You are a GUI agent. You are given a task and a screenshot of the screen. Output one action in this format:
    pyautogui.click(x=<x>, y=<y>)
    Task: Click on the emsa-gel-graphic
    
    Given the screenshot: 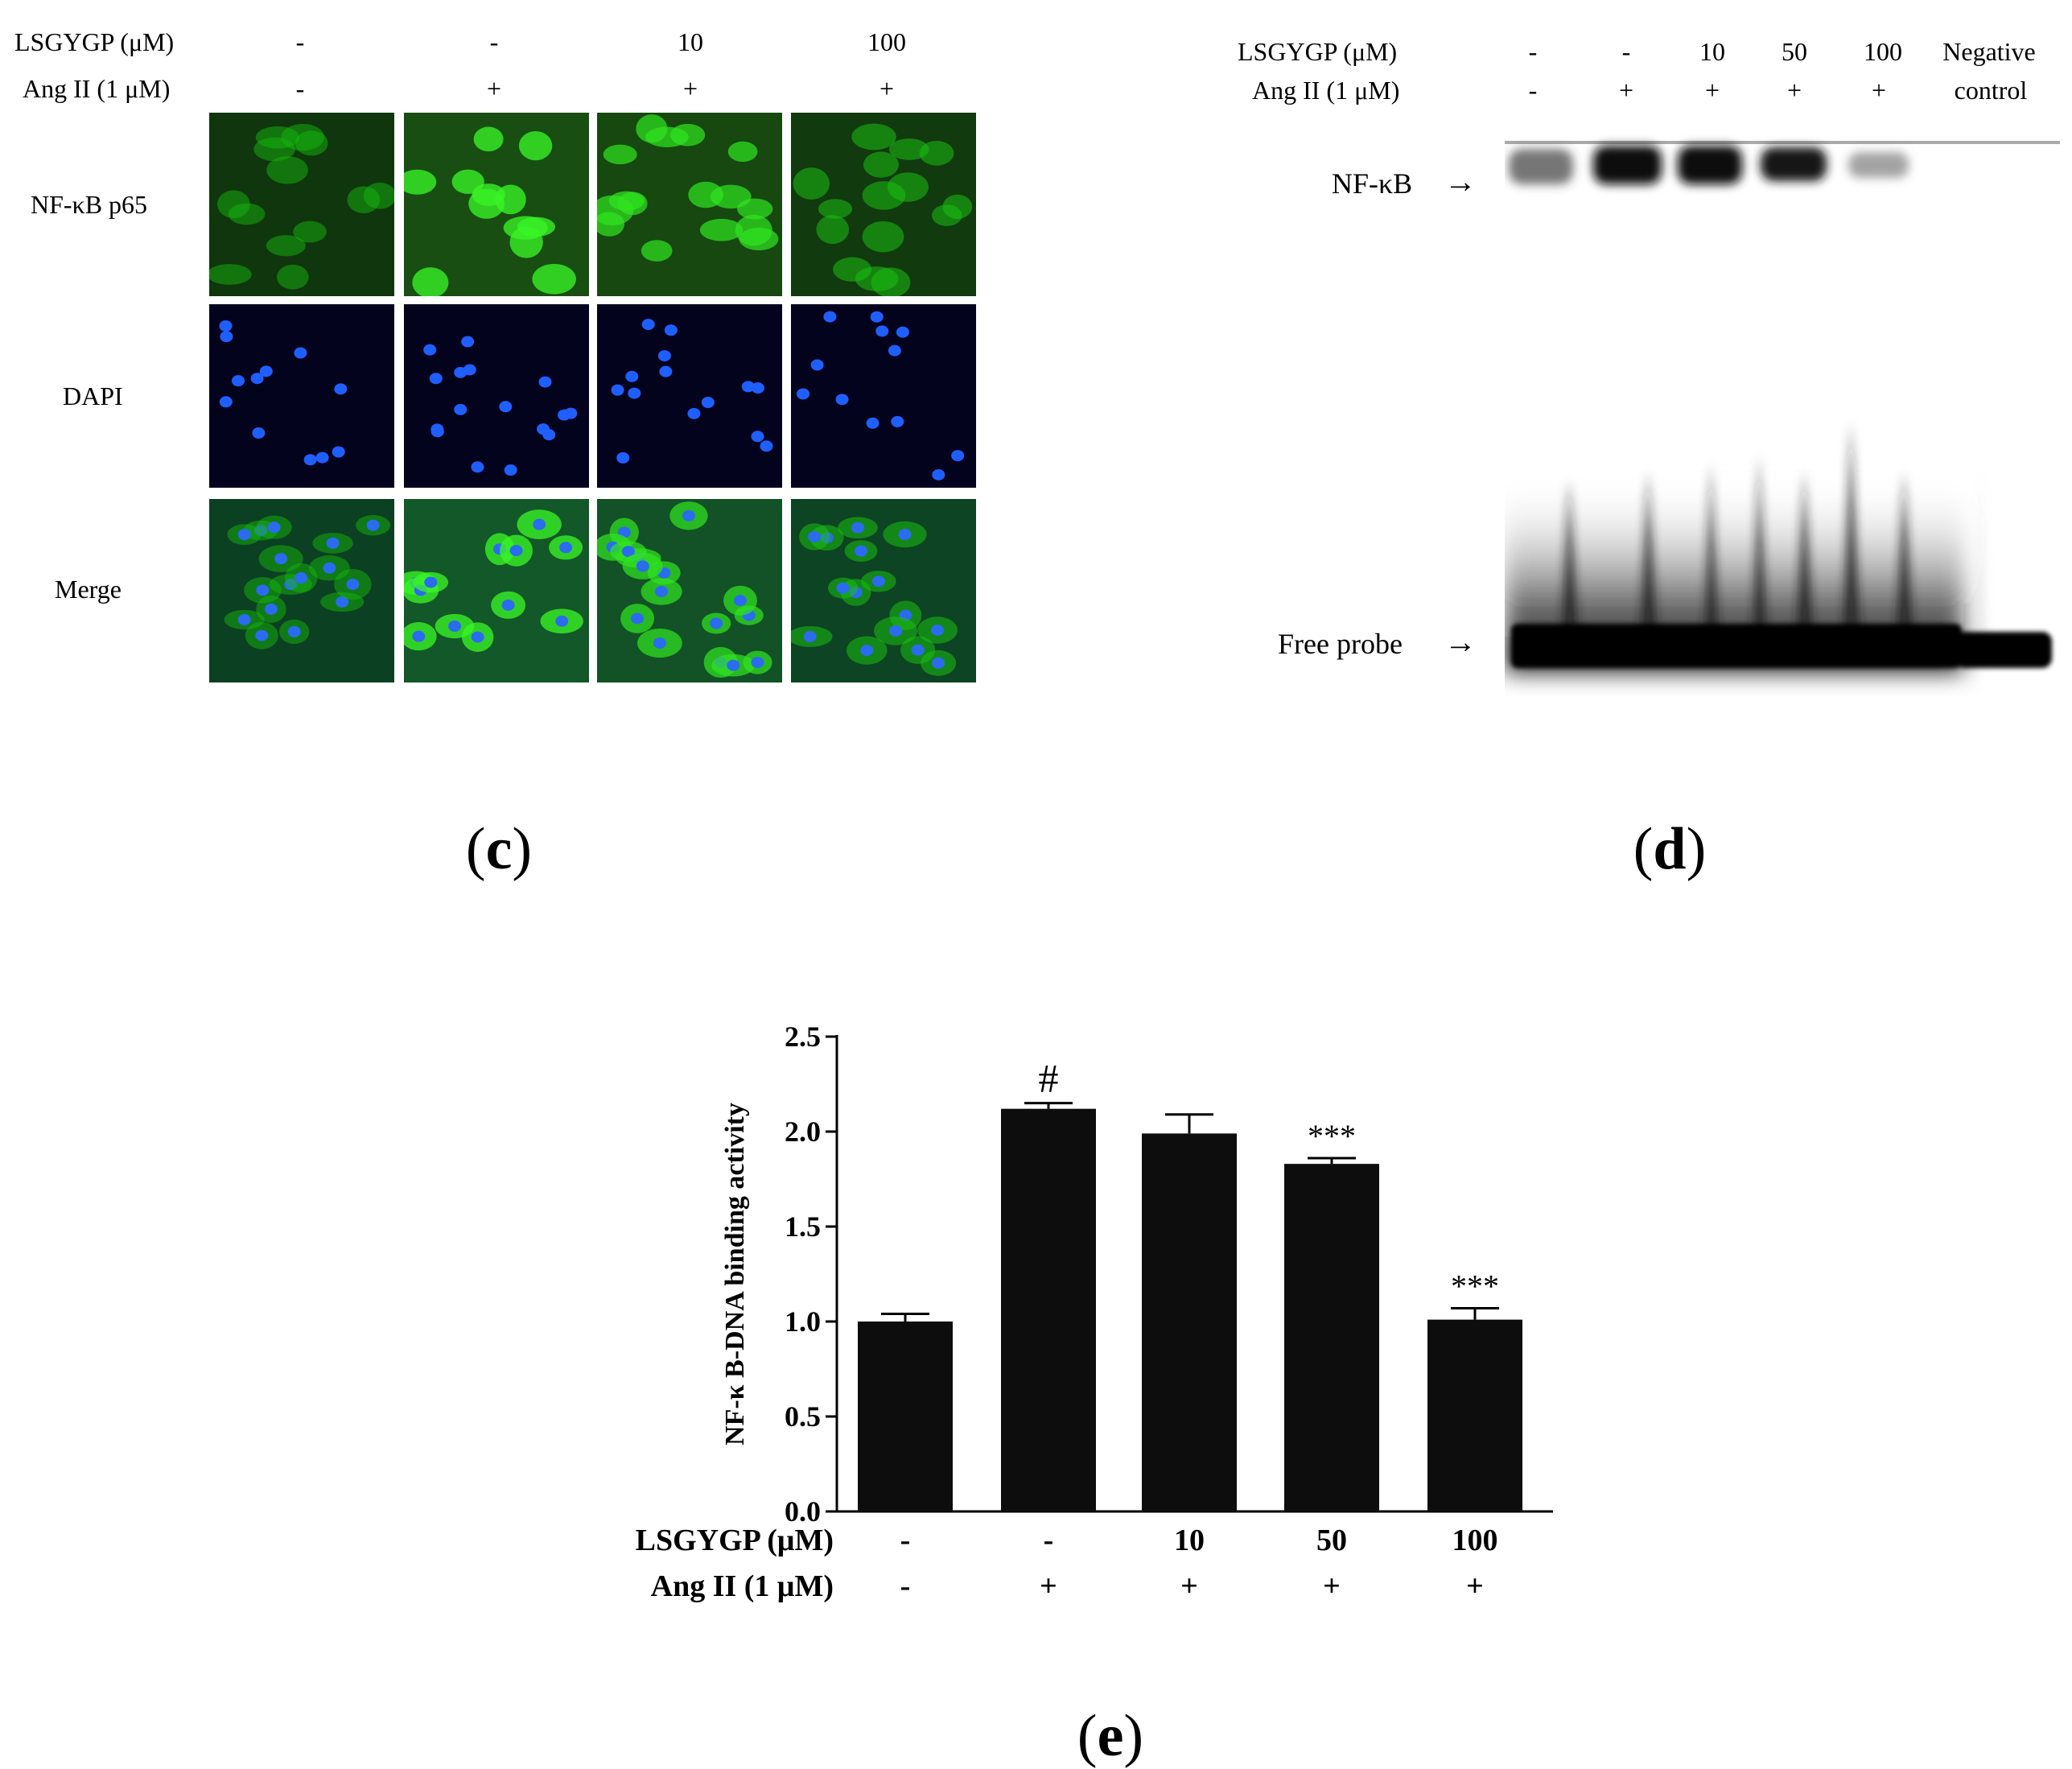 What is the action you would take?
    pyautogui.click(x=1782, y=414)
    